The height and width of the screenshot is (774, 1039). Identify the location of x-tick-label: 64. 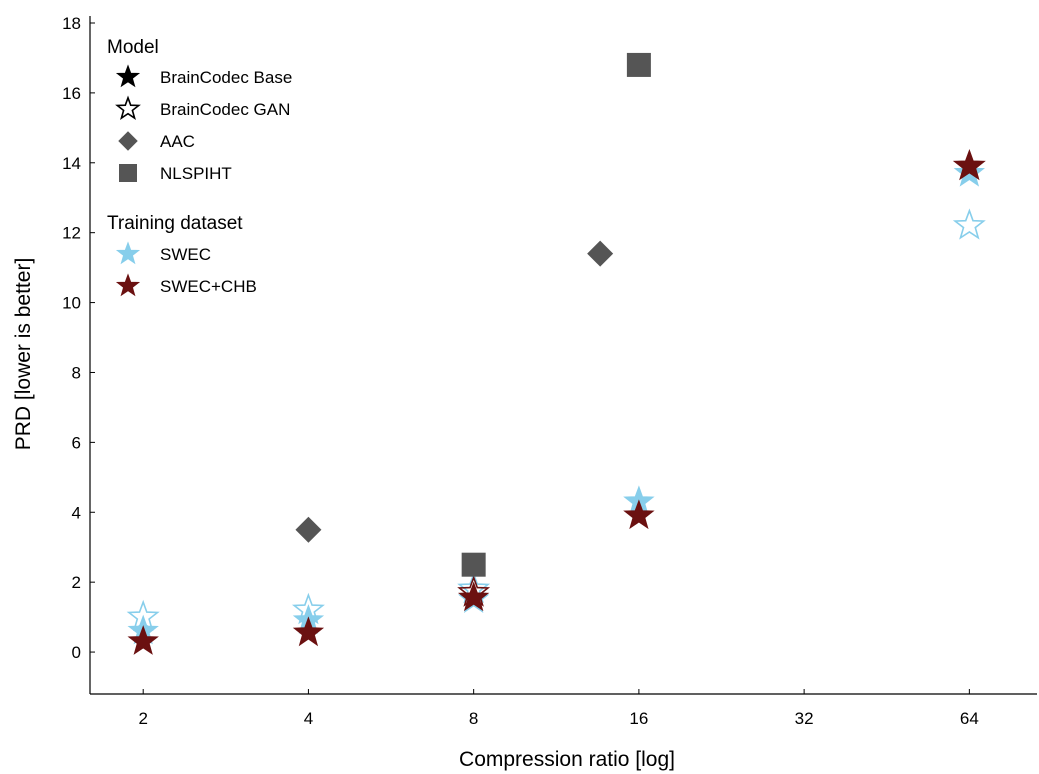
(969, 718).